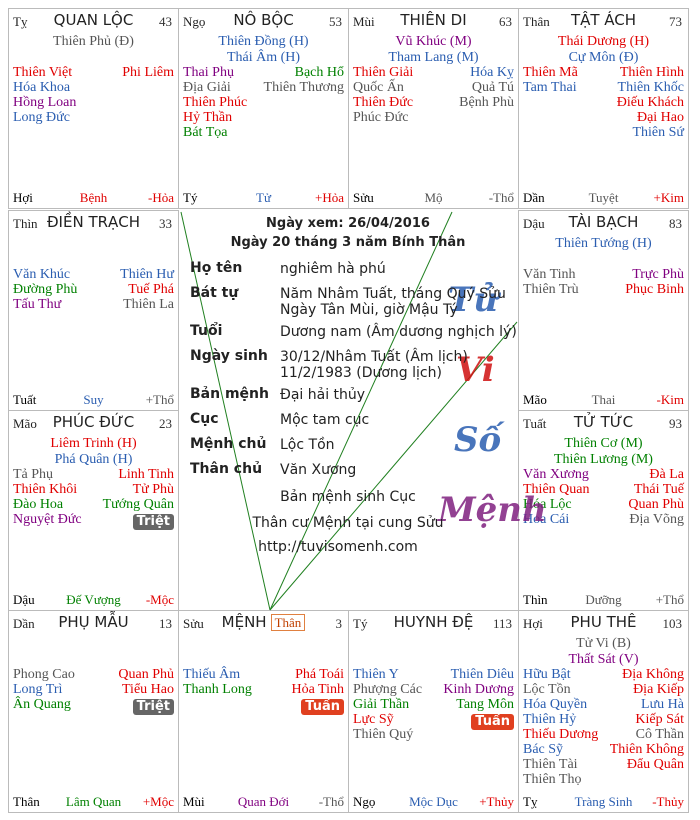 The image size is (700, 820). I want to click on star: Hoa Cái, so click(546, 519).